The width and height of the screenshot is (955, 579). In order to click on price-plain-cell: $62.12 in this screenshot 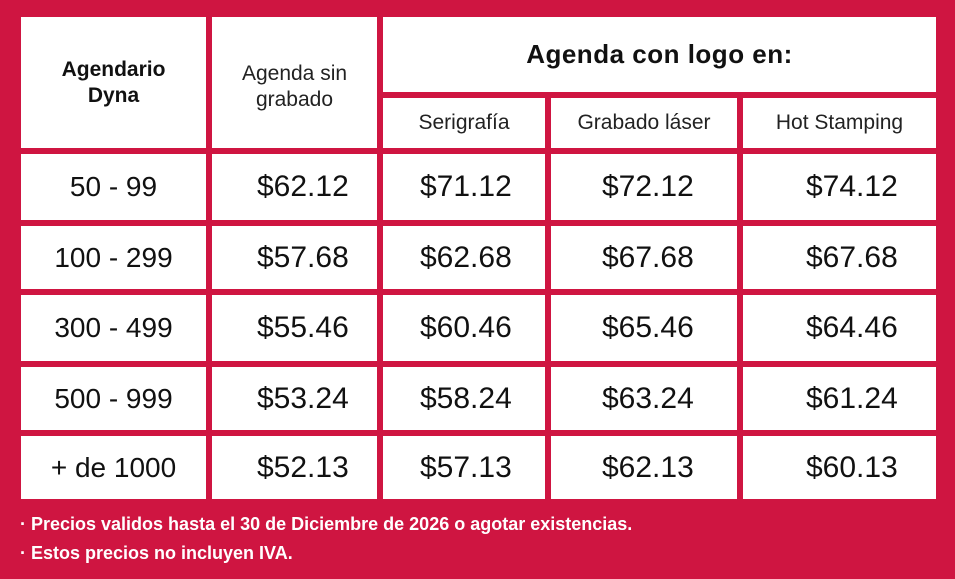, I will do `click(294, 187)`.